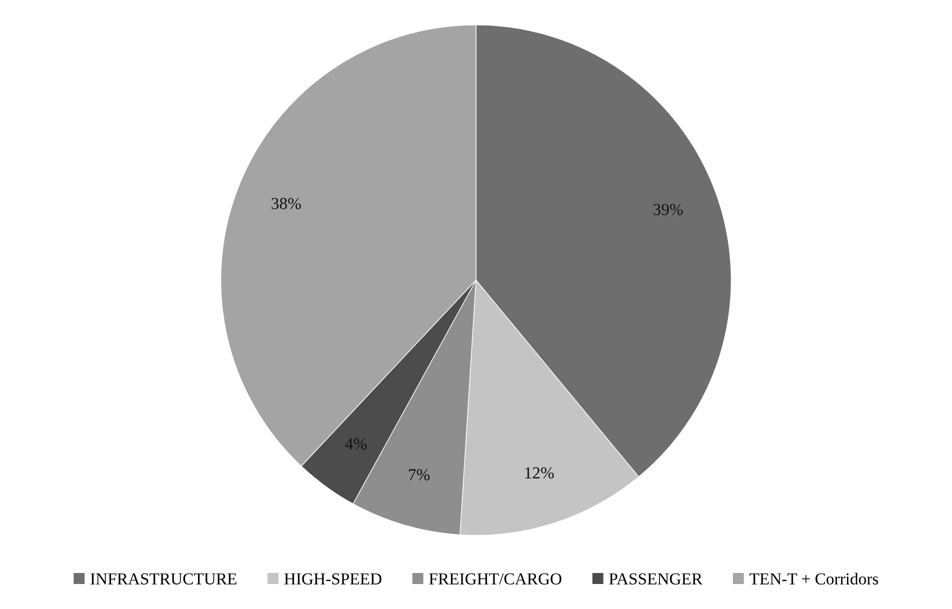 The height and width of the screenshot is (609, 952). Describe the element at coordinates (539, 473) in the screenshot. I see `data-label: 12%` at that location.